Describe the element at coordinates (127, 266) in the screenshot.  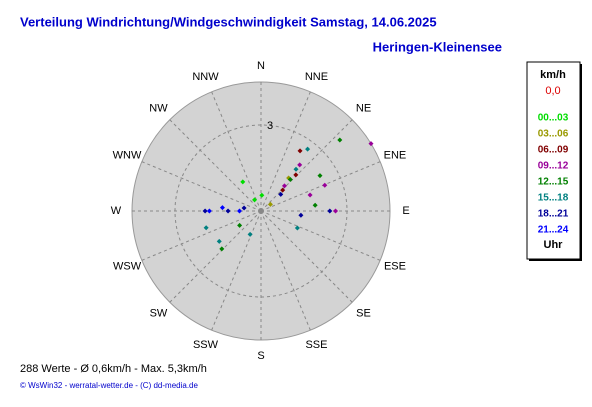
I see `direction-label: WSW` at that location.